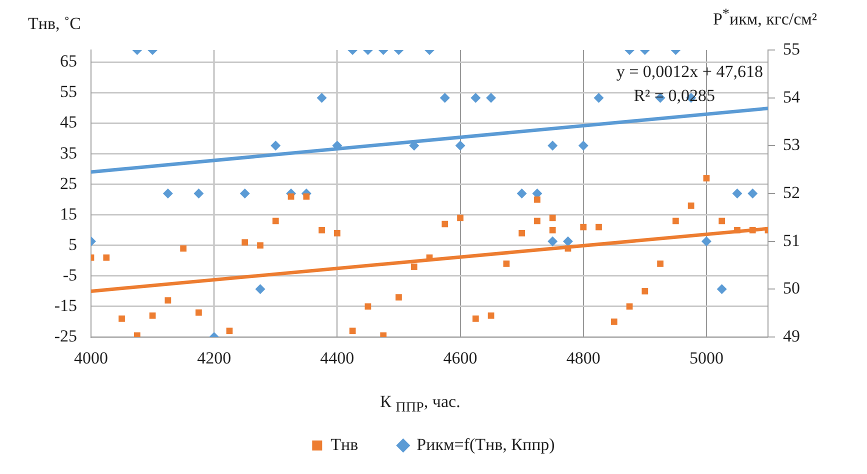 This screenshot has width=867, height=474. I want to click on y-tick-label: 45, so click(68, 122).